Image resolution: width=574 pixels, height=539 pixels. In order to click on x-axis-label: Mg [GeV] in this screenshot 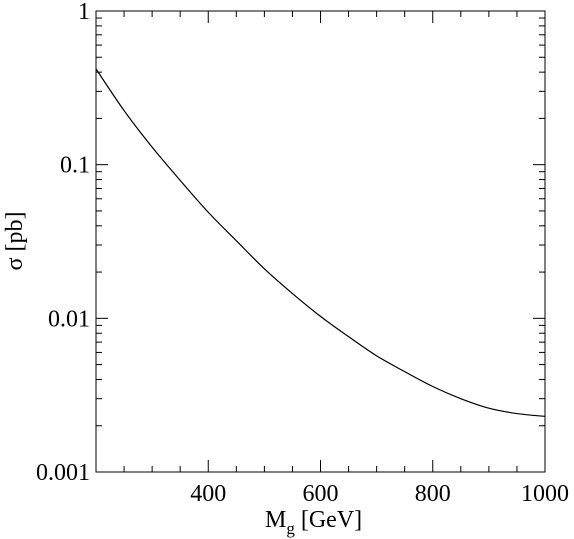, I will do `click(313, 522)`.